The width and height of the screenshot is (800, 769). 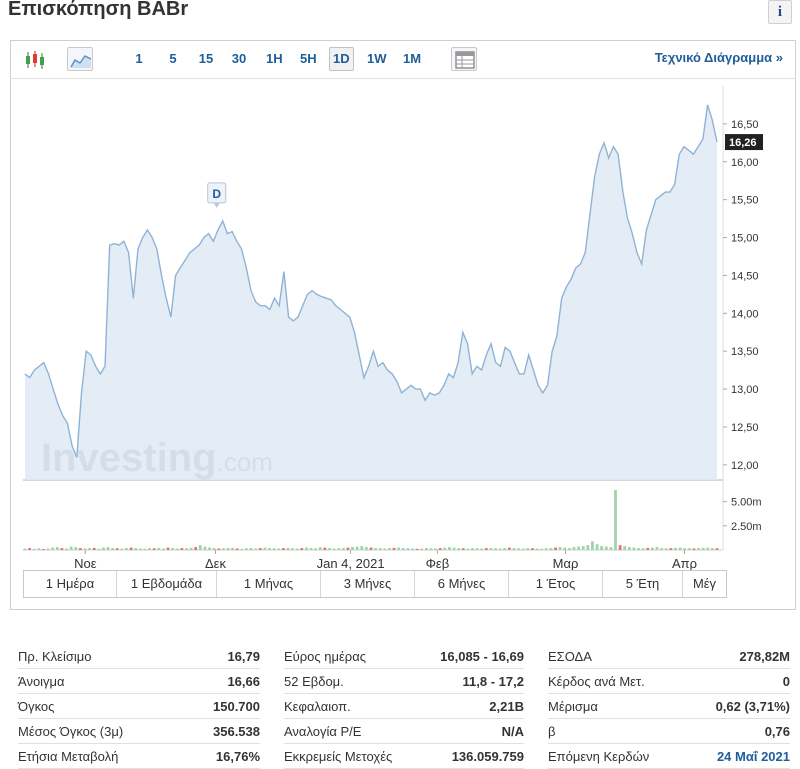 What do you see at coordinates (745, 239) in the screenshot?
I see `y-tick-label: 15,00` at bounding box center [745, 239].